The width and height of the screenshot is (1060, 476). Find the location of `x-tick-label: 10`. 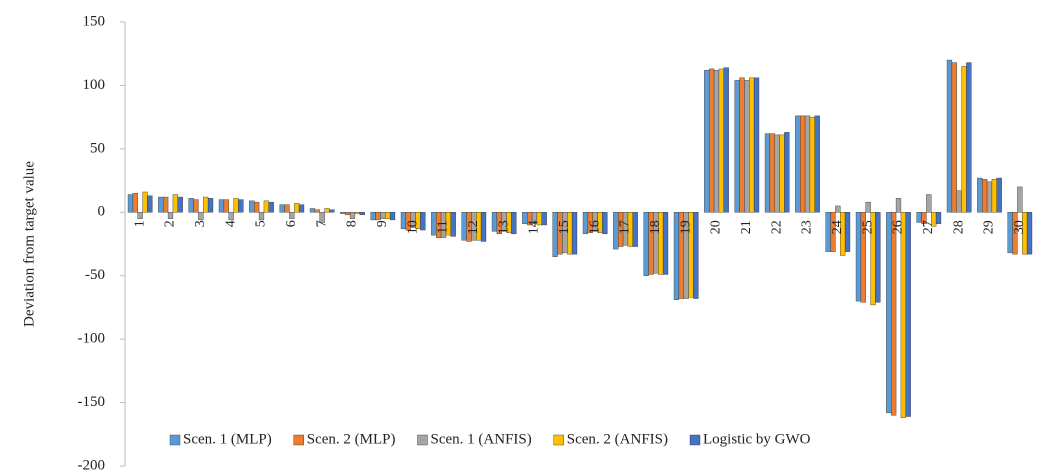

x-tick-label: 10 is located at coordinates (412, 227).